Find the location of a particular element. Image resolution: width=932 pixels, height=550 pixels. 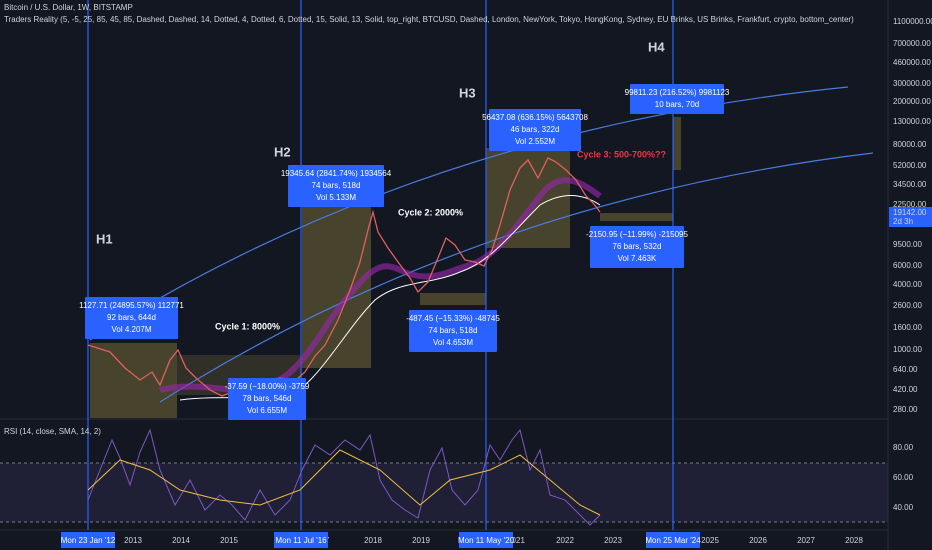

measure-text: Vol 7.463K is located at coordinates (637, 258).